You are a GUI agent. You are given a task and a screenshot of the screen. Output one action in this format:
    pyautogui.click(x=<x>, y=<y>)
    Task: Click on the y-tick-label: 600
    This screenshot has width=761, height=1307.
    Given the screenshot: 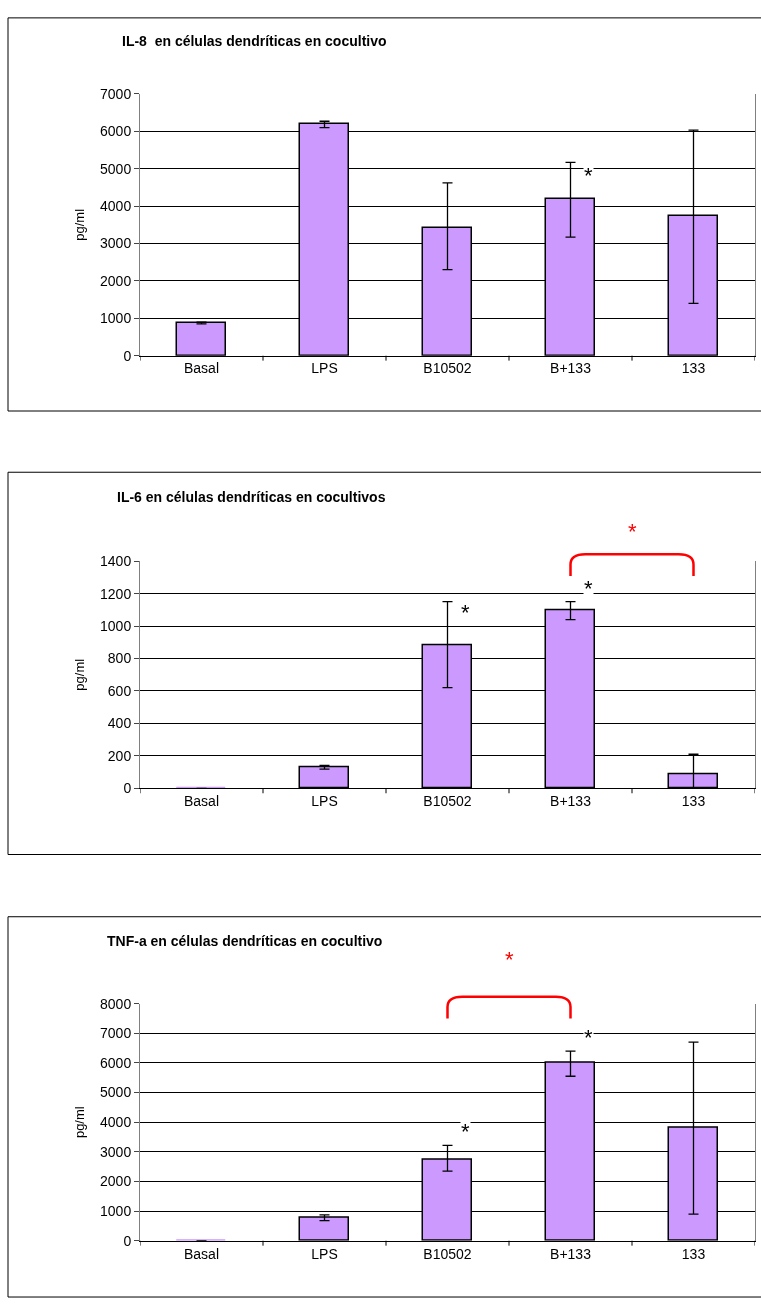 What is the action you would take?
    pyautogui.click(x=119, y=690)
    